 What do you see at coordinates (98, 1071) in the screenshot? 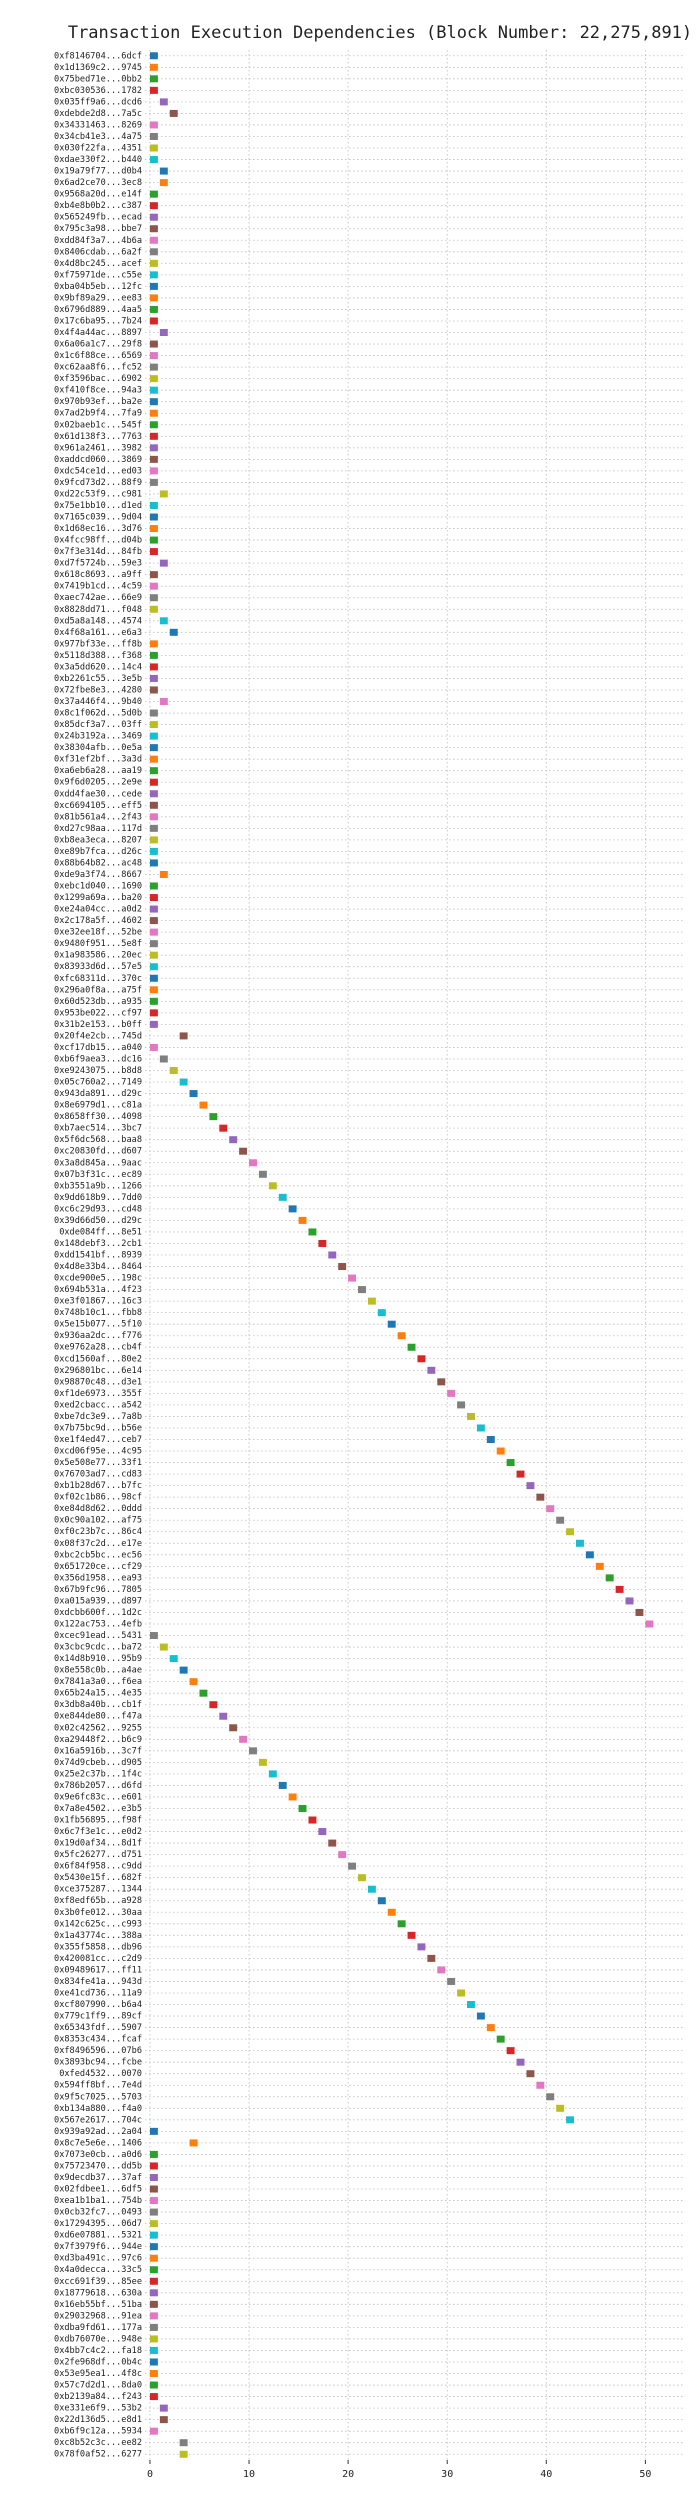
I see `y-tick-label: 0xe9243075...b8d8` at bounding box center [98, 1071].